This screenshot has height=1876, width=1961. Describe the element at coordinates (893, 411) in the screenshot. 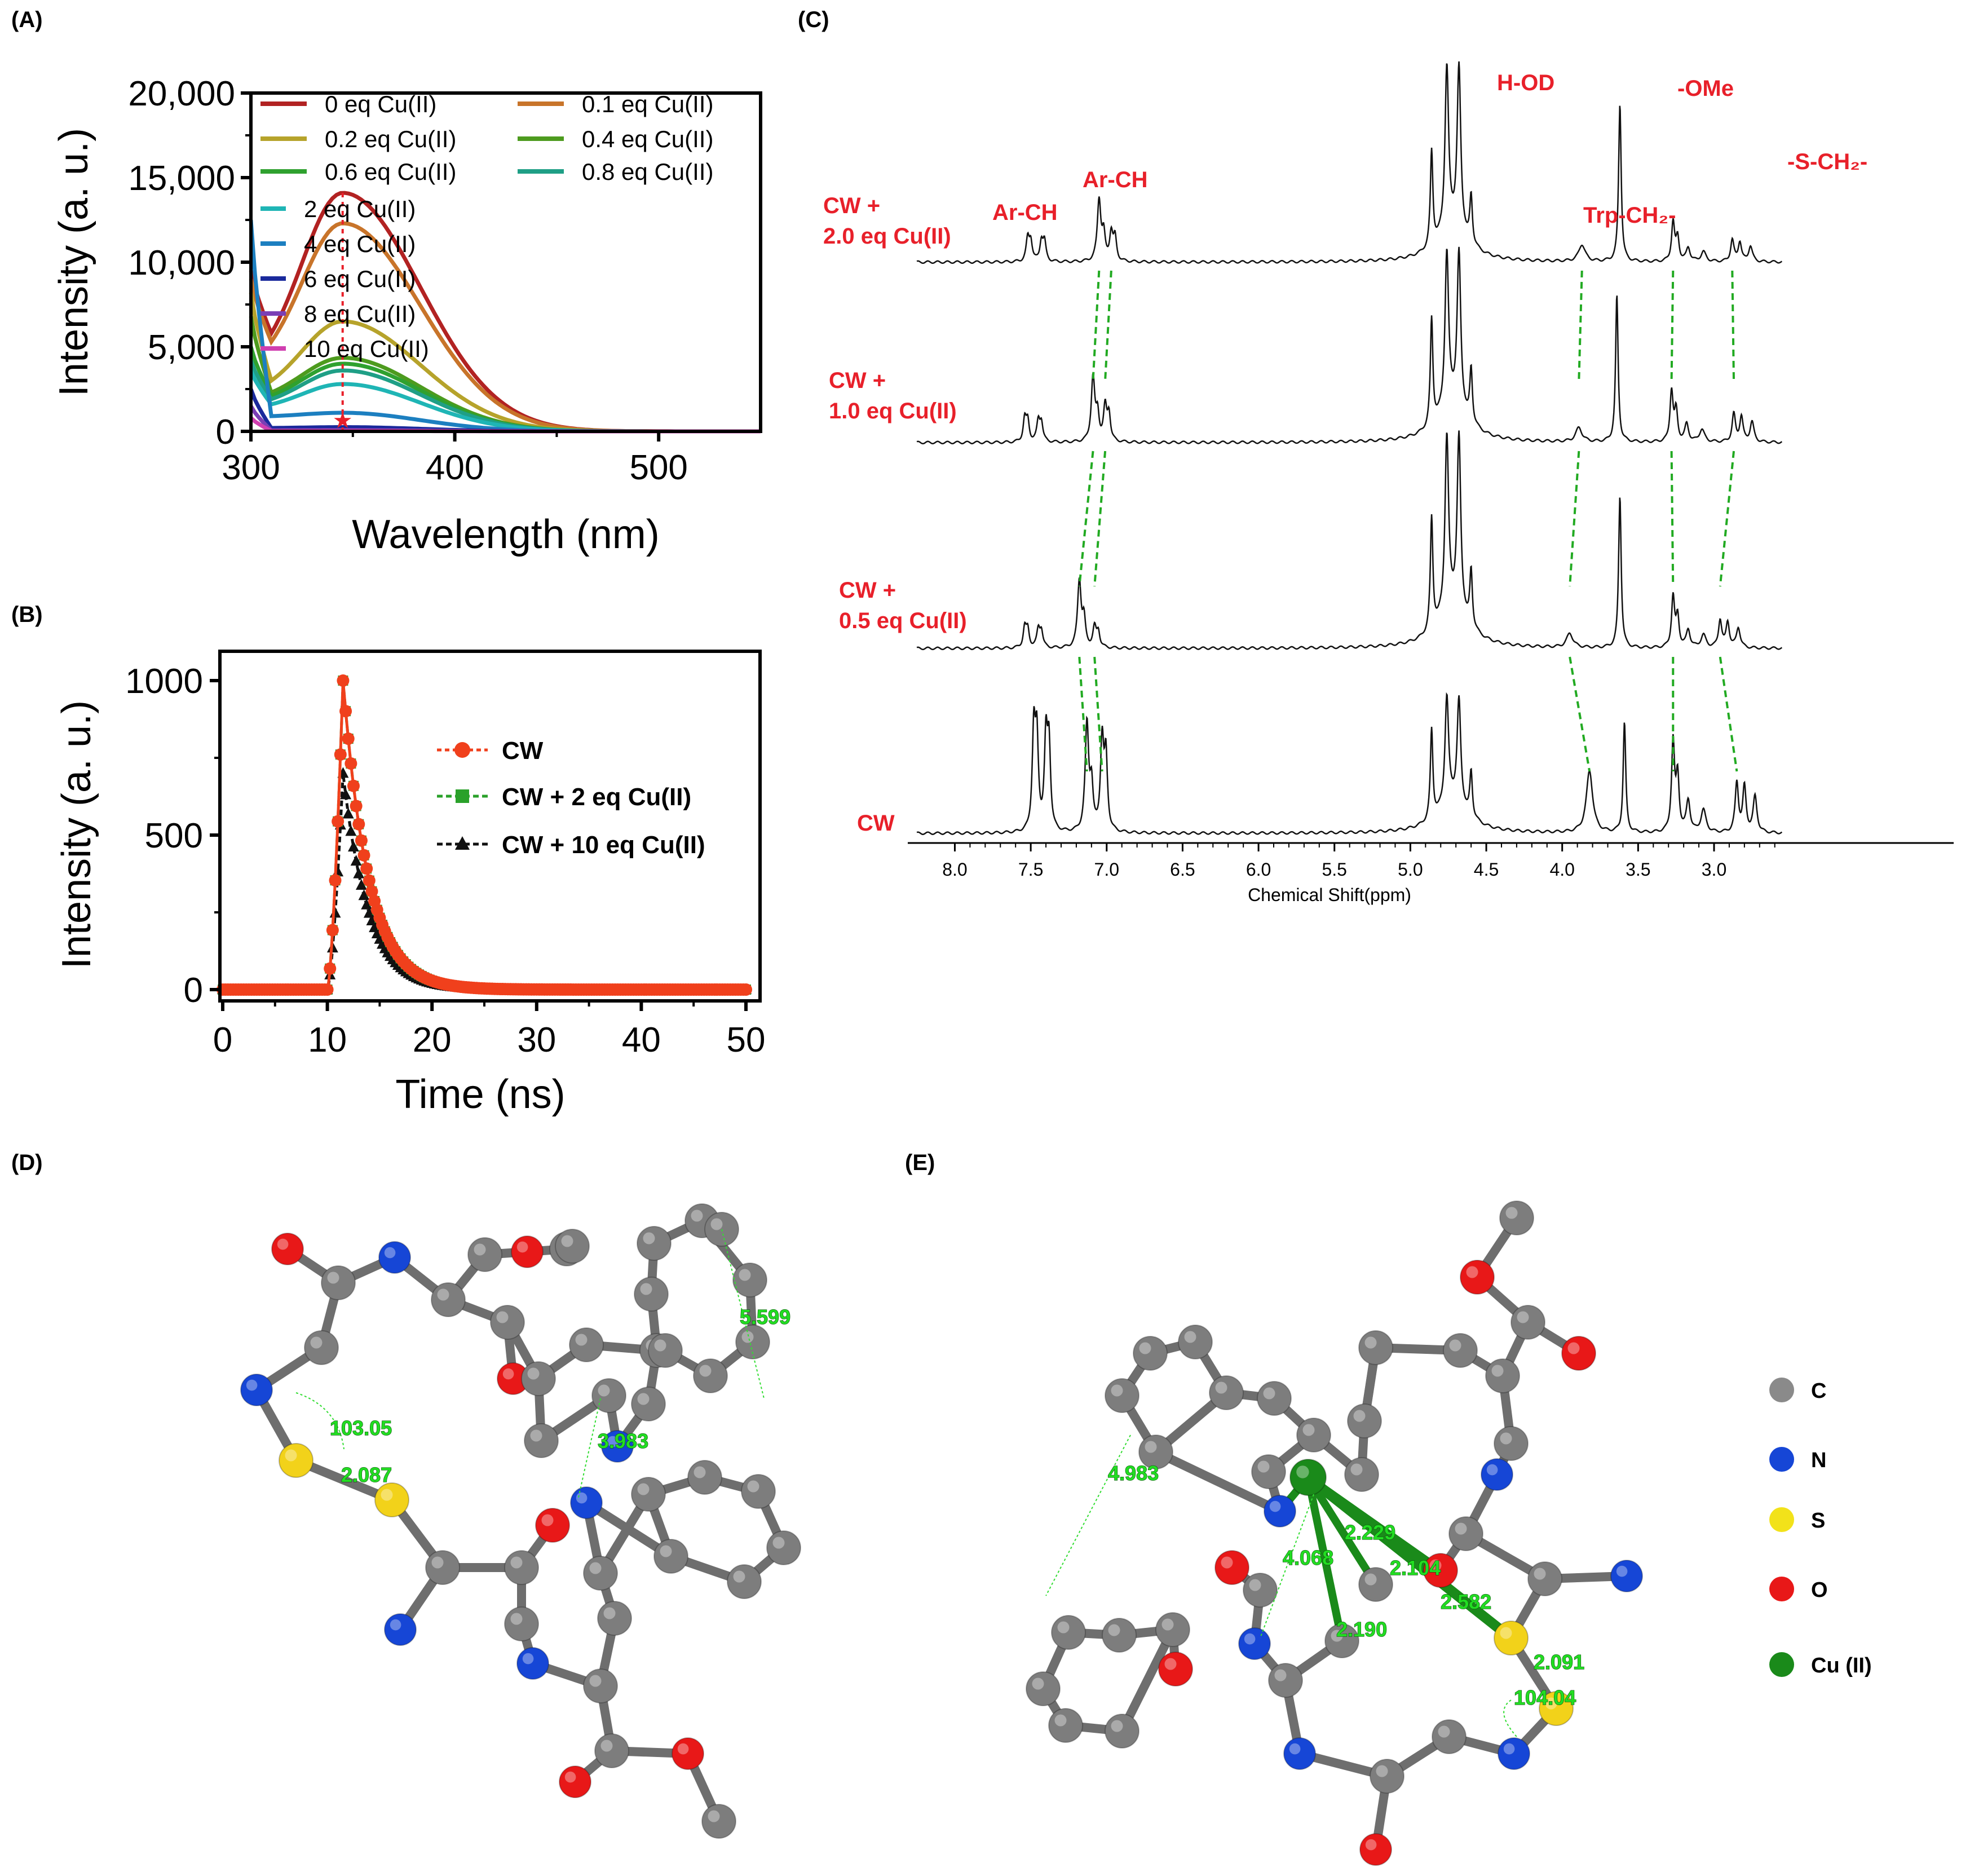

I see `spectrum-label-1eq-line2: 1.0 eq Cu(II)` at that location.